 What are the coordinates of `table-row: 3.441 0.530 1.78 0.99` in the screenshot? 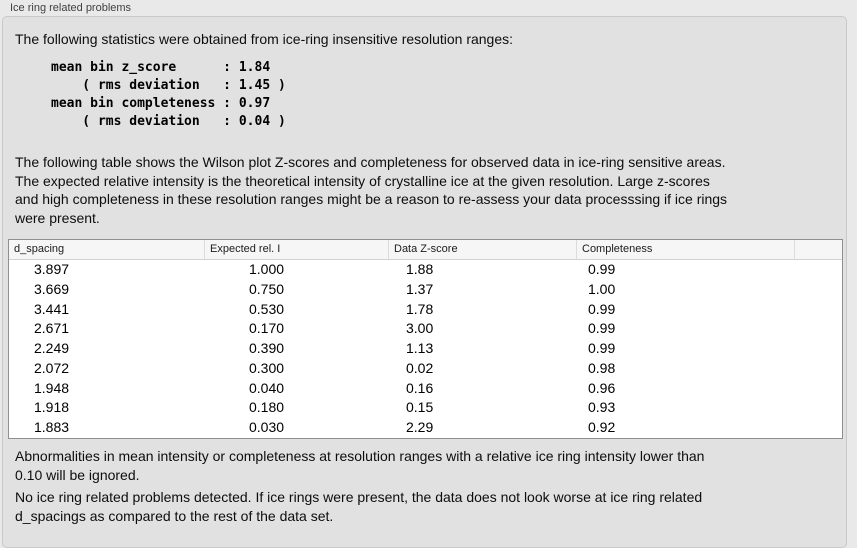 It's located at (425, 309).